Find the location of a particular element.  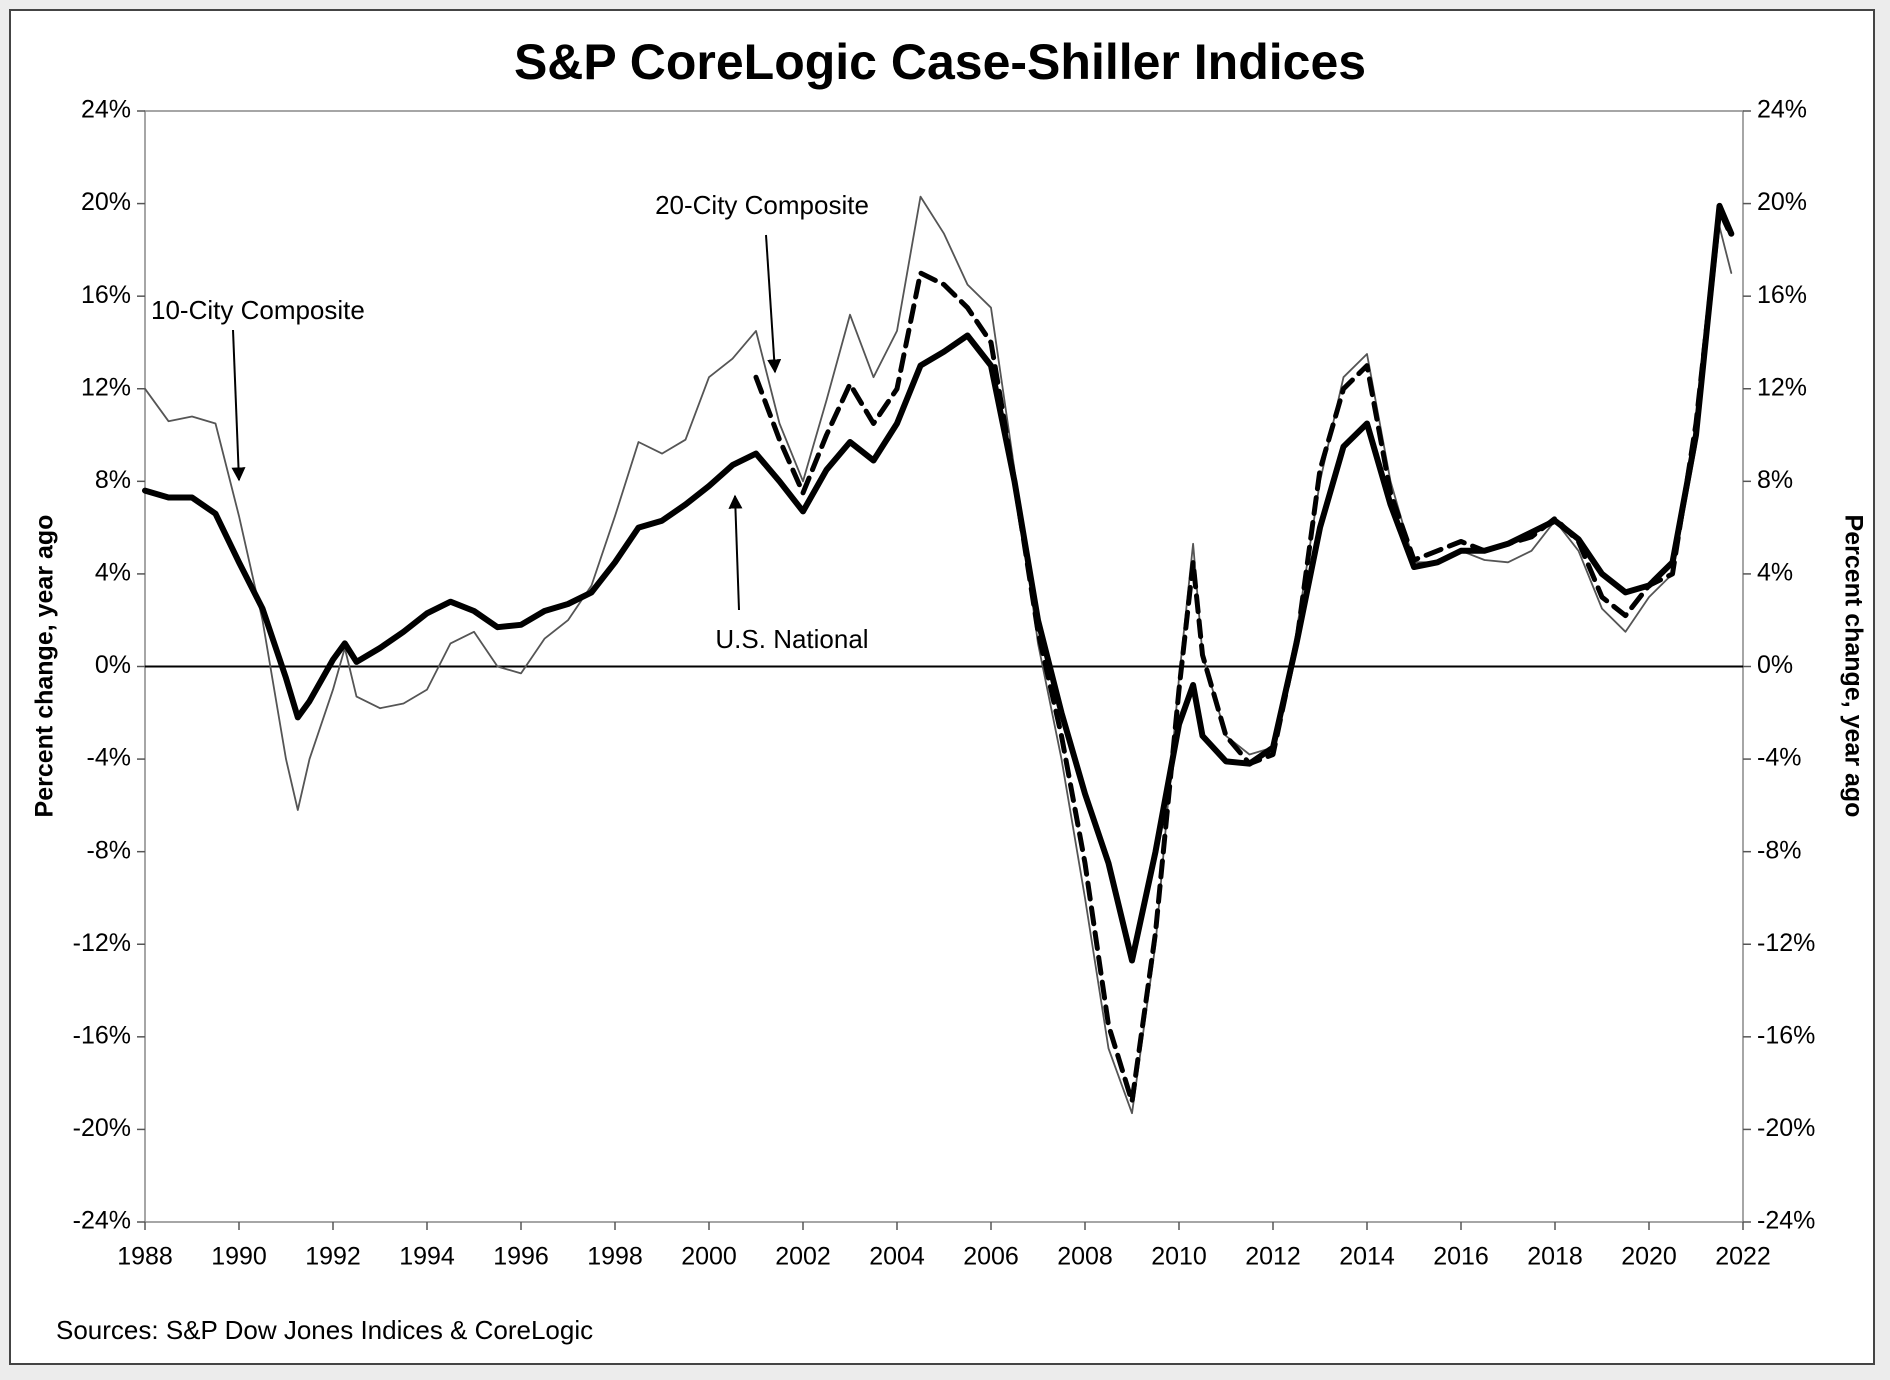

x-tick-label: 2008 is located at coordinates (1085, 1257).